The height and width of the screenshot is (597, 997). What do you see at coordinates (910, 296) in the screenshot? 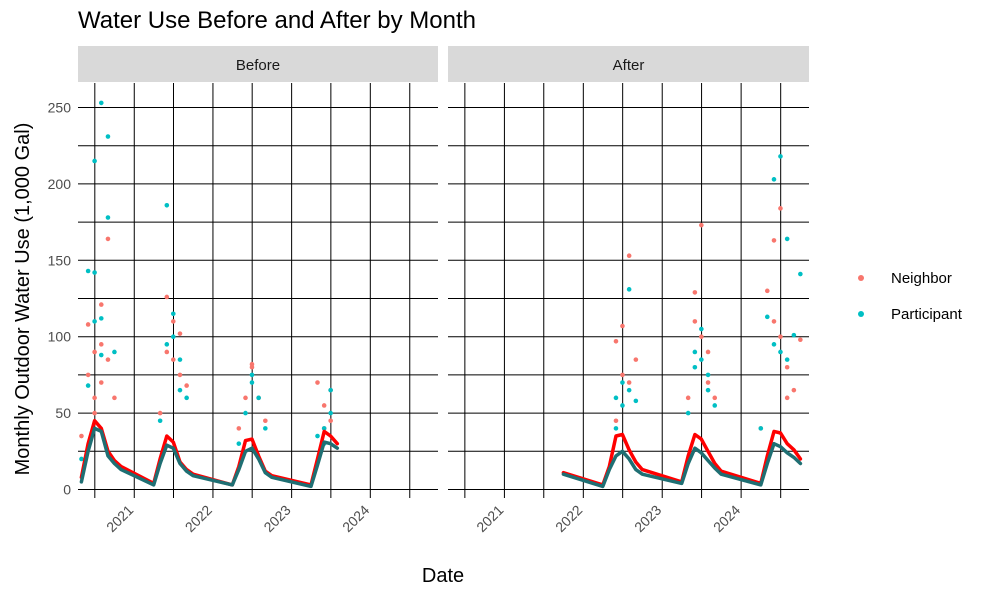
I see `legend: Neighbor Participant` at bounding box center [910, 296].